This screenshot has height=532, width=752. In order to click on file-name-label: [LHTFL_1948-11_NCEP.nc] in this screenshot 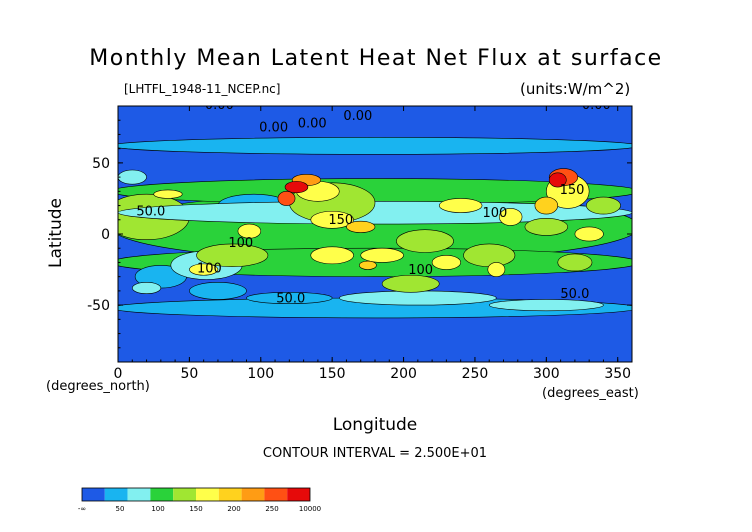, I will do `click(202, 89)`.